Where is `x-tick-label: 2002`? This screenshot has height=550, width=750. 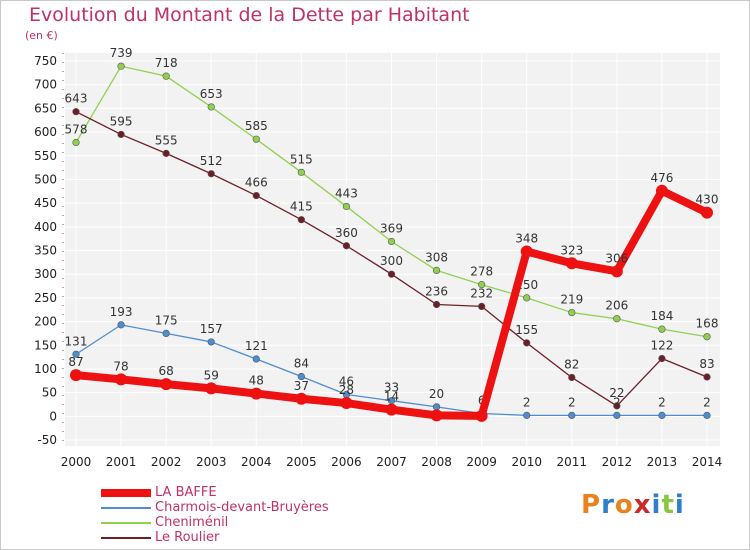
x-tick-label: 2002 is located at coordinates (166, 462).